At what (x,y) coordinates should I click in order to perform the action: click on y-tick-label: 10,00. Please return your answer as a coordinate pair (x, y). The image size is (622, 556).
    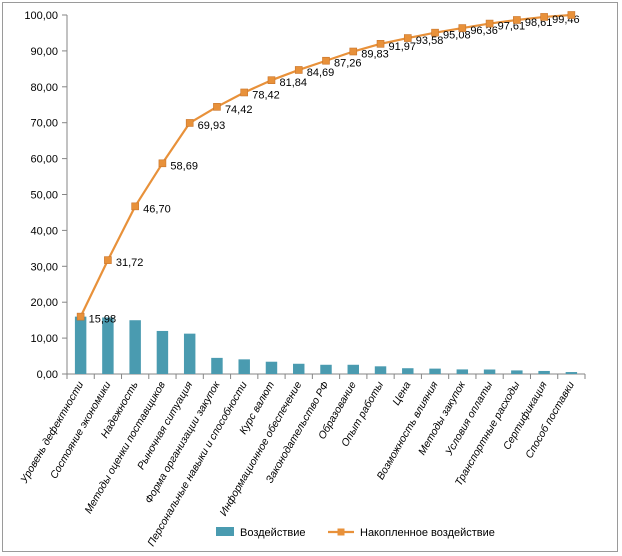
    Looking at the image, I should click on (44, 339).